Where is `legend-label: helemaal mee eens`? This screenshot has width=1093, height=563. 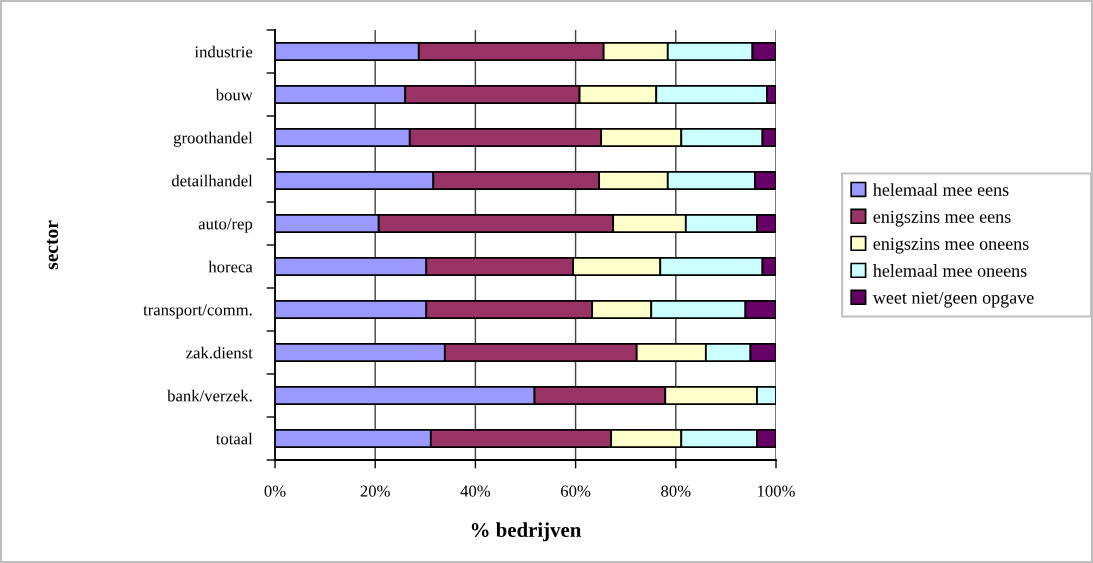
legend-label: helemaal mee eens is located at coordinates (941, 189).